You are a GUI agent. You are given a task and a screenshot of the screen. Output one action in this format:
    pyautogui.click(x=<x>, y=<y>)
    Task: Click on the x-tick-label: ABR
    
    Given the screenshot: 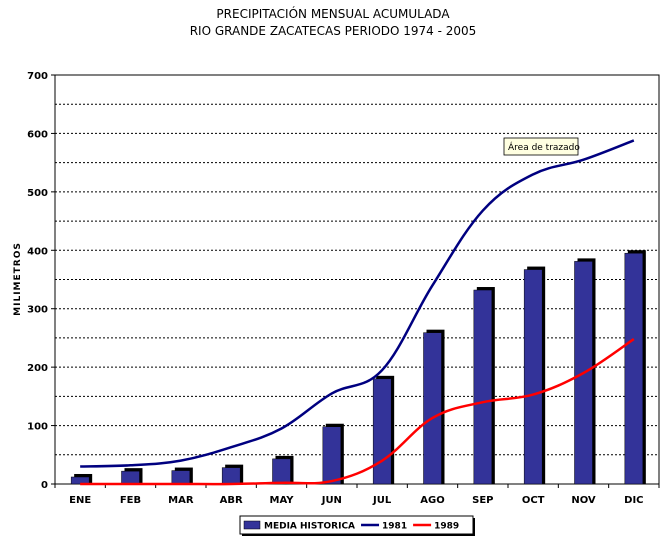 What is the action you would take?
    pyautogui.click(x=231, y=500)
    